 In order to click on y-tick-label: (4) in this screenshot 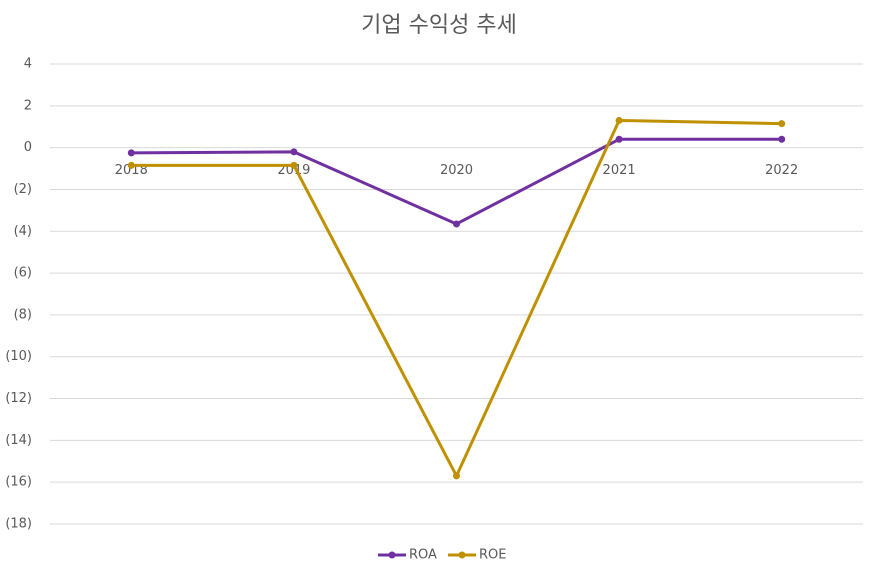, I will do `click(23, 231)`.